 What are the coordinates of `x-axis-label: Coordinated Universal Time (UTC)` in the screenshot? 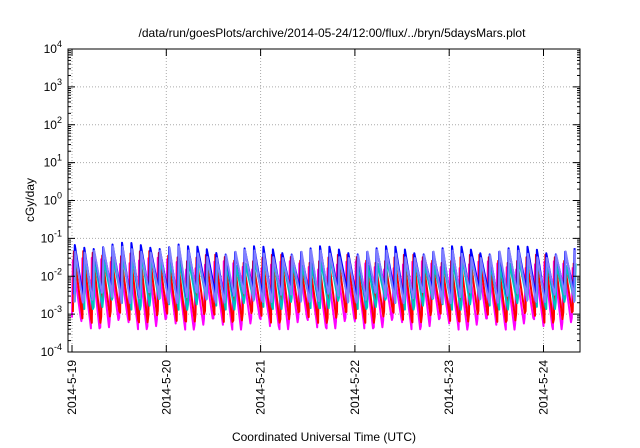 It's located at (324, 437).